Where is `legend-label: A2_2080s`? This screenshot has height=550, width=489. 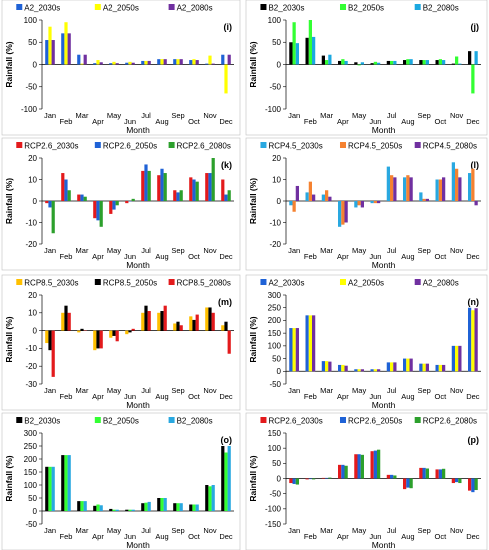 legend-label: A2_2080s is located at coordinates (195, 8).